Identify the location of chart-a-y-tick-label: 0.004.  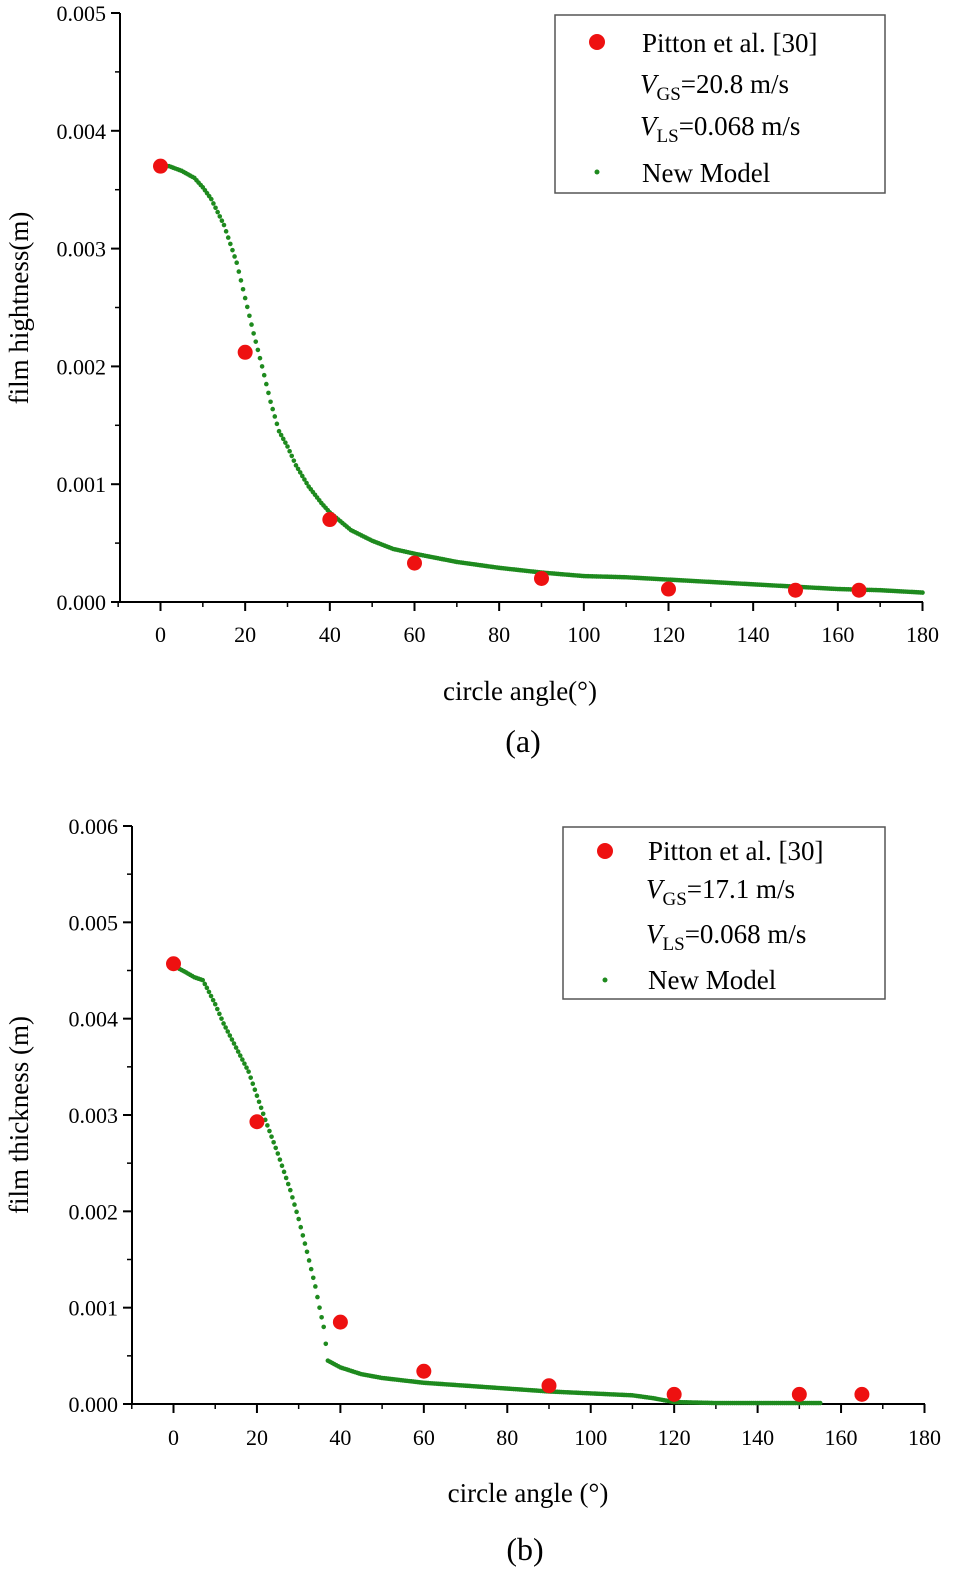
(82, 131).